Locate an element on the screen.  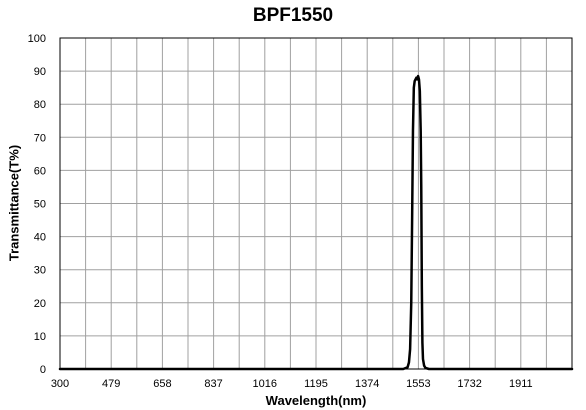
x-tick-label-4: 1016 is located at coordinates (265, 384).